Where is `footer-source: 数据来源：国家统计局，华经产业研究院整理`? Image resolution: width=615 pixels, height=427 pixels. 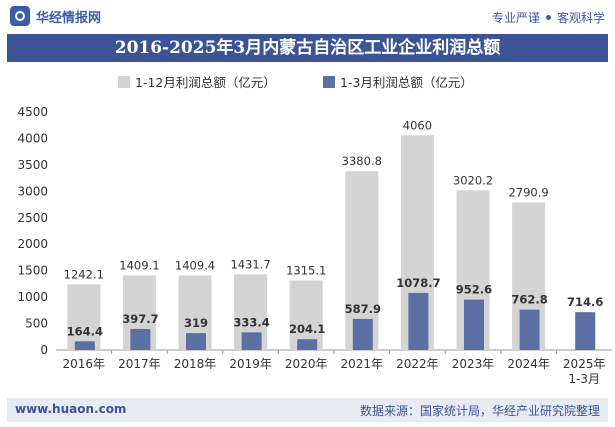
footer-source: 数据来源：国家统计局，华经产业研究院整理 is located at coordinates (479, 411).